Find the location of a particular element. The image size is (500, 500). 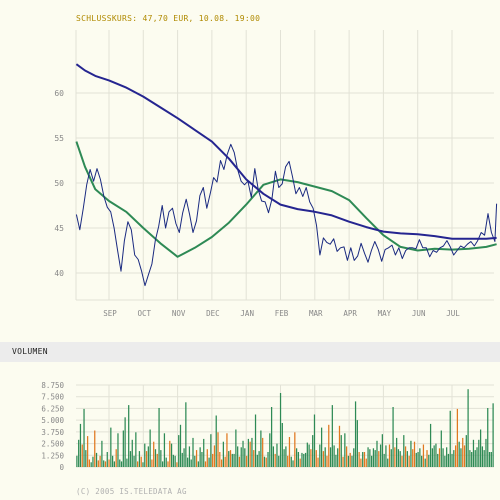

volume-caption: VOLUMEN is located at coordinates (30, 351).